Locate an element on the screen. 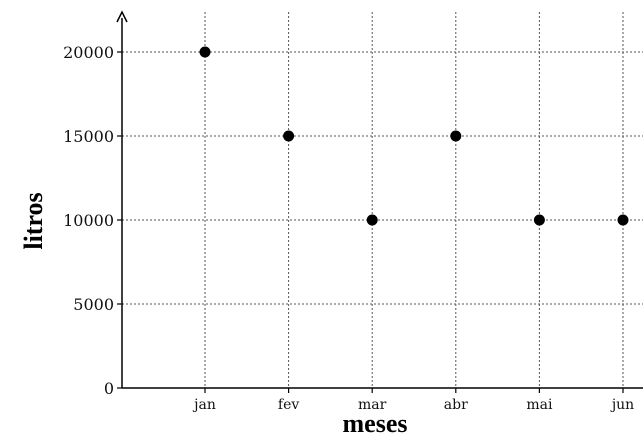  x-tick-label: abr is located at coordinates (456, 405).